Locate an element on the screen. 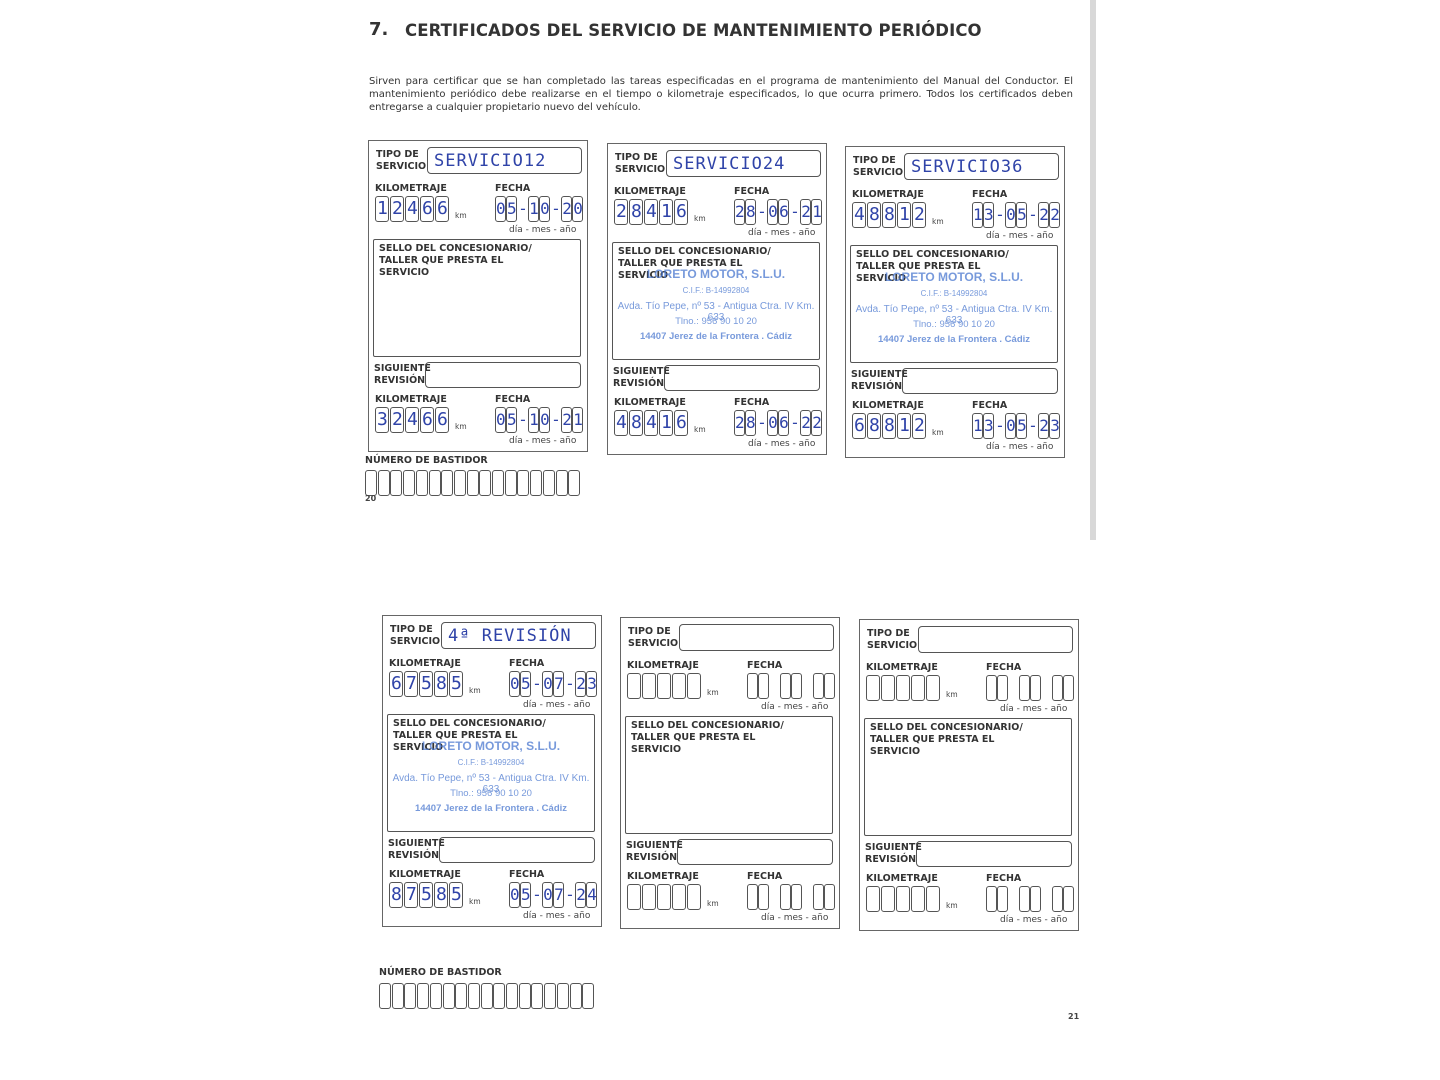  tipo-box is located at coordinates (756, 637).